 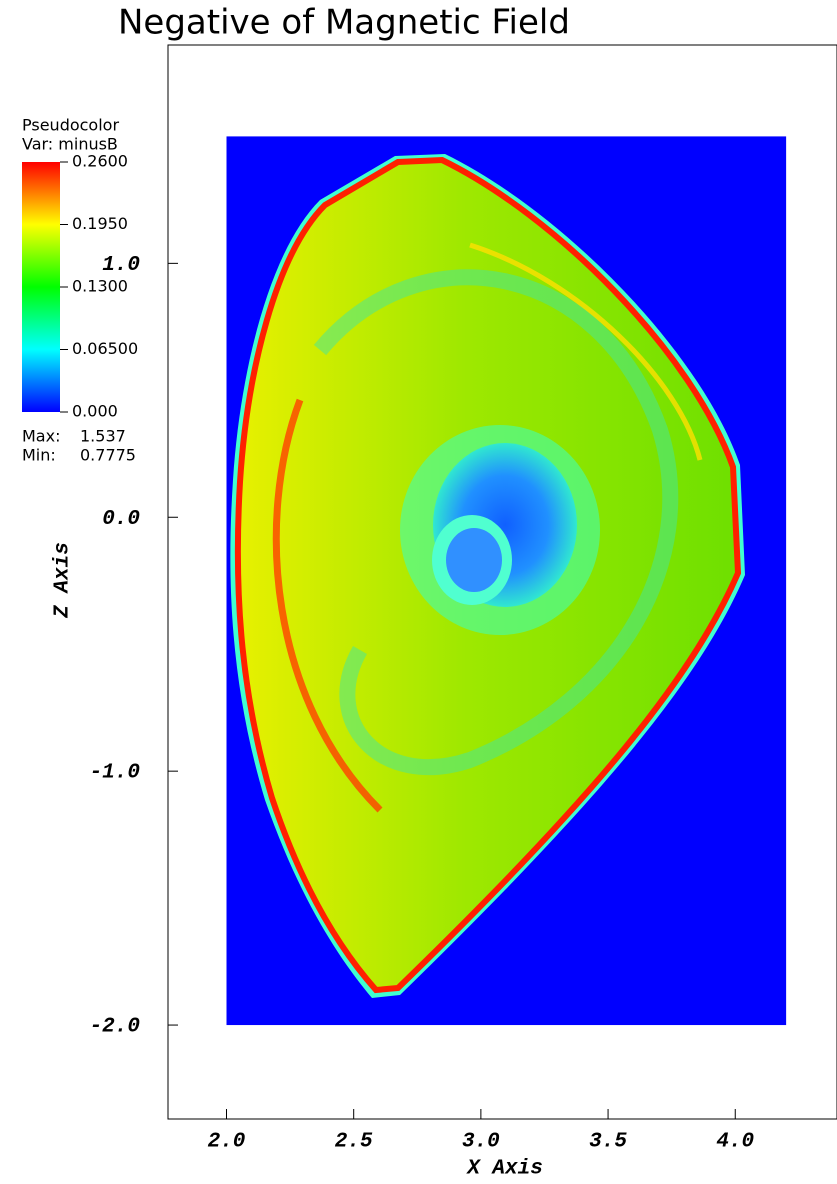 What do you see at coordinates (481, 1142) in the screenshot?
I see `x-tick-label: 3.0` at bounding box center [481, 1142].